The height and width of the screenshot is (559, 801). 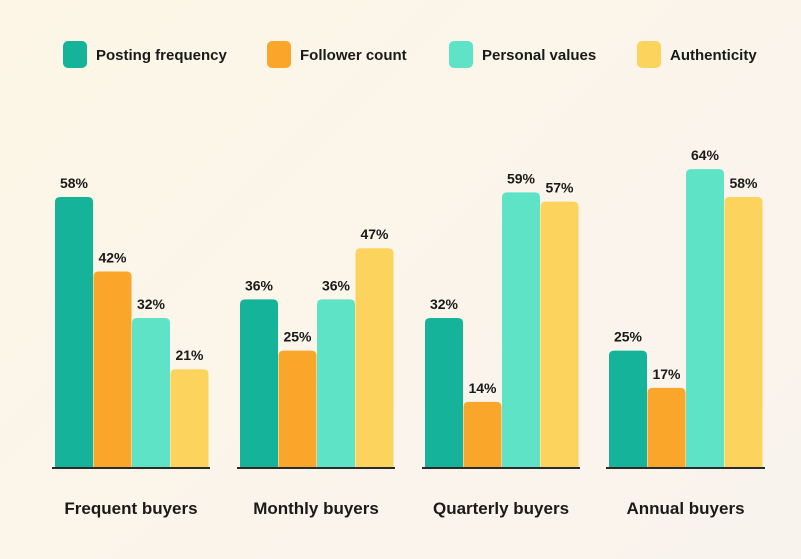 I want to click on legend-item-authenticity: Authenticity, so click(x=697, y=54).